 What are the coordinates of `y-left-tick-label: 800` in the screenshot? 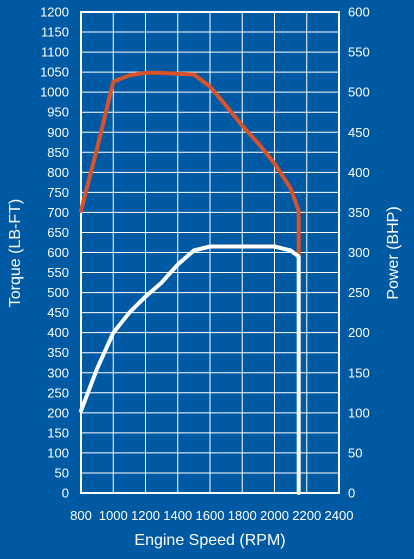 It's located at (58, 172).